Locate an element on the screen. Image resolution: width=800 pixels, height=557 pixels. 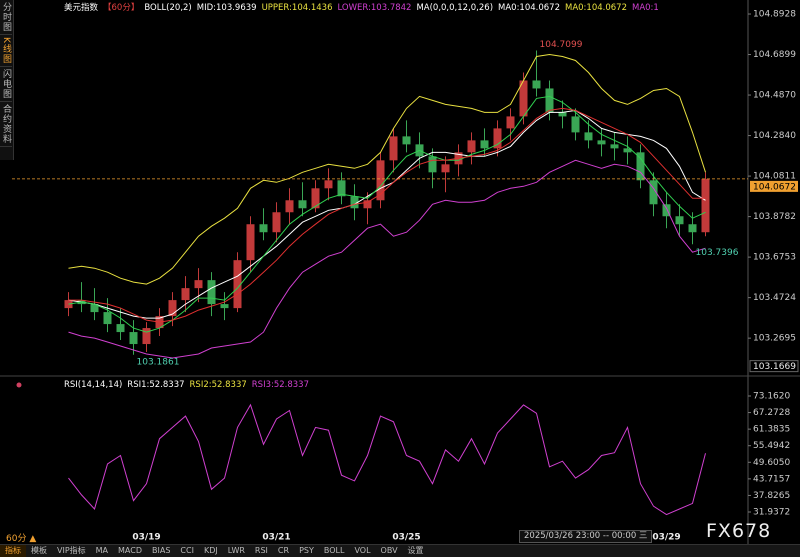
indicator-tab: 模板 is located at coordinates (39, 550).